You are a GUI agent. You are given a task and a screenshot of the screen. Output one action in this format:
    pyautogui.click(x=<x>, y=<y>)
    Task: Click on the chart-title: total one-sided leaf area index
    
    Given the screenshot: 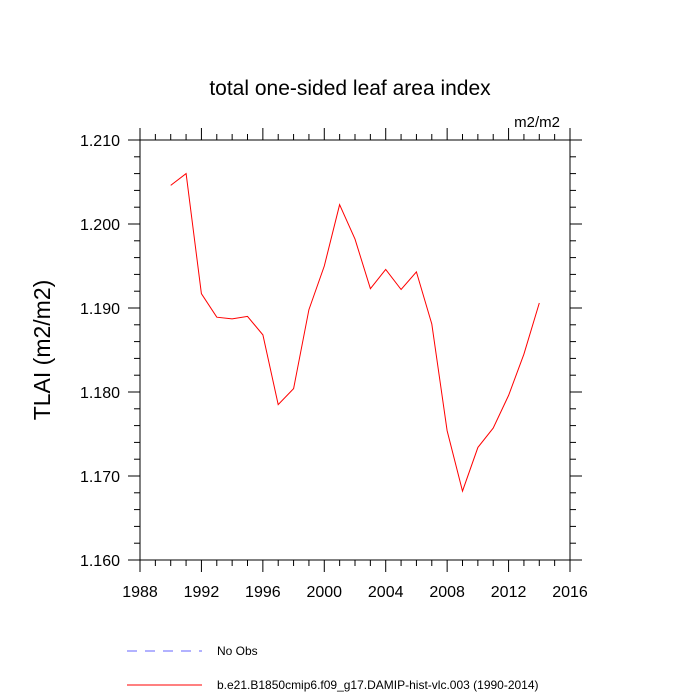 What is the action you would take?
    pyautogui.click(x=350, y=88)
    